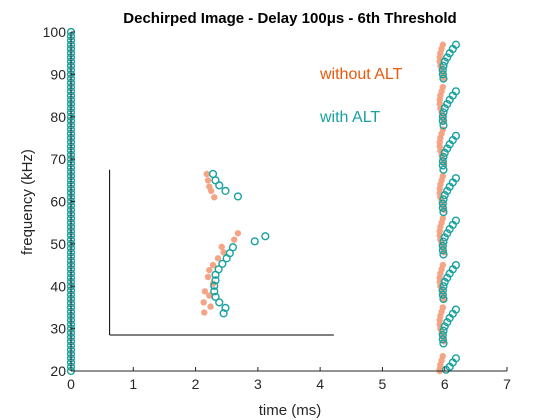  I want to click on x-tick-label: 6, so click(445, 384).